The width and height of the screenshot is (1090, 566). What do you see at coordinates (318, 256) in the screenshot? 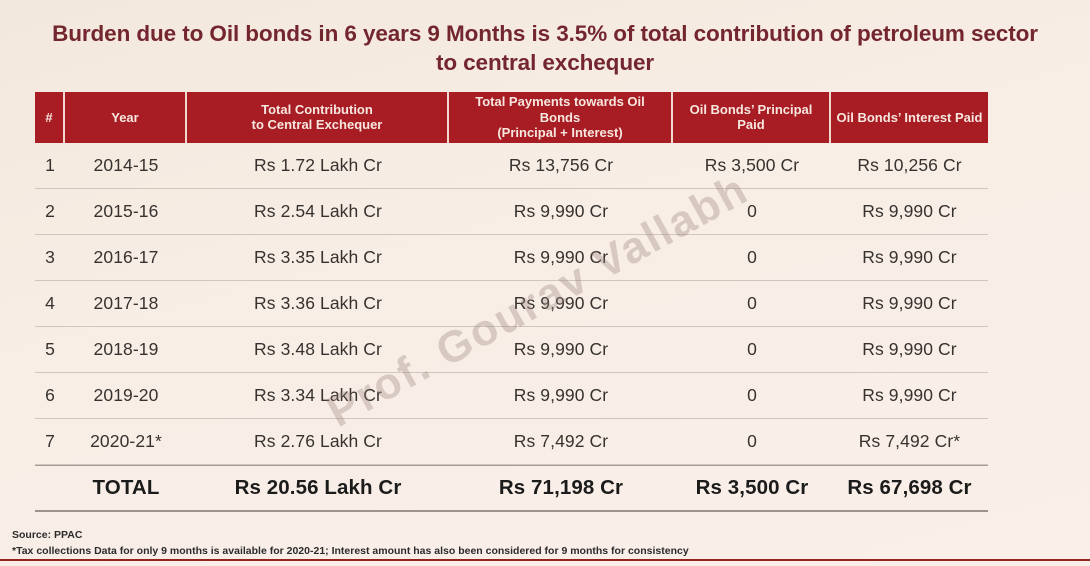
I see `table-cell: Rs 3.35 Lakh Cr` at bounding box center [318, 256].